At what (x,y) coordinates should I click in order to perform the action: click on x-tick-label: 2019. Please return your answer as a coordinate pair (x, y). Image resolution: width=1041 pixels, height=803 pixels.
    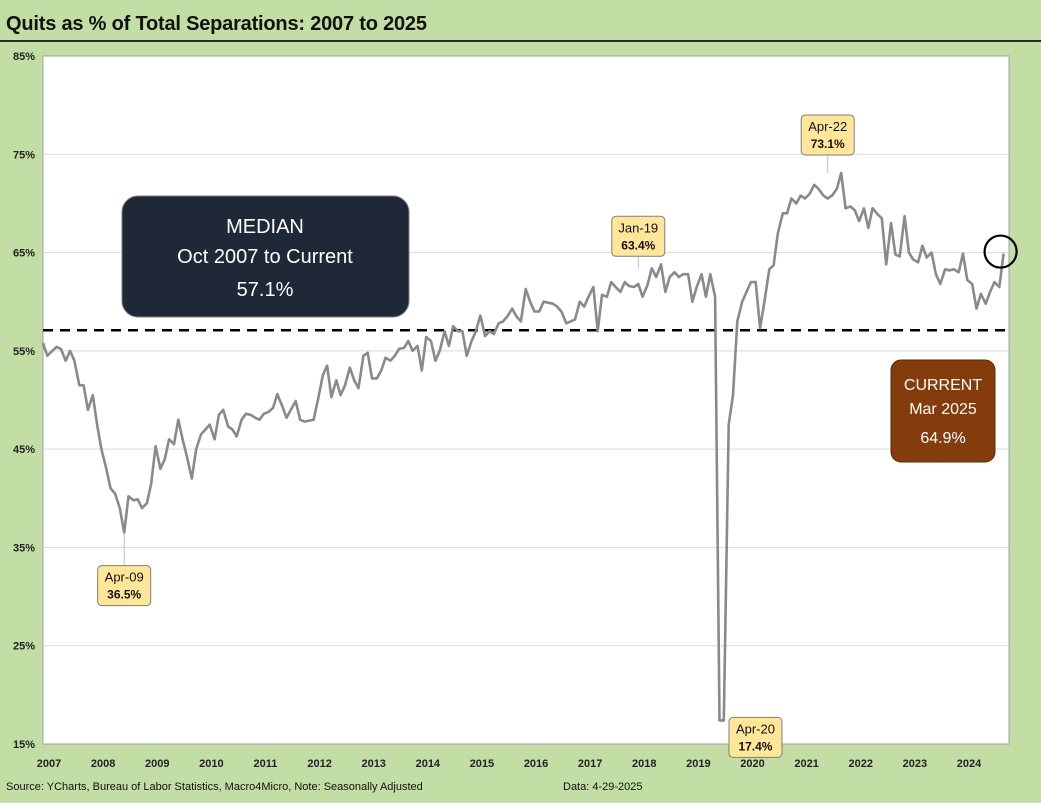
    Looking at the image, I should click on (698, 764).